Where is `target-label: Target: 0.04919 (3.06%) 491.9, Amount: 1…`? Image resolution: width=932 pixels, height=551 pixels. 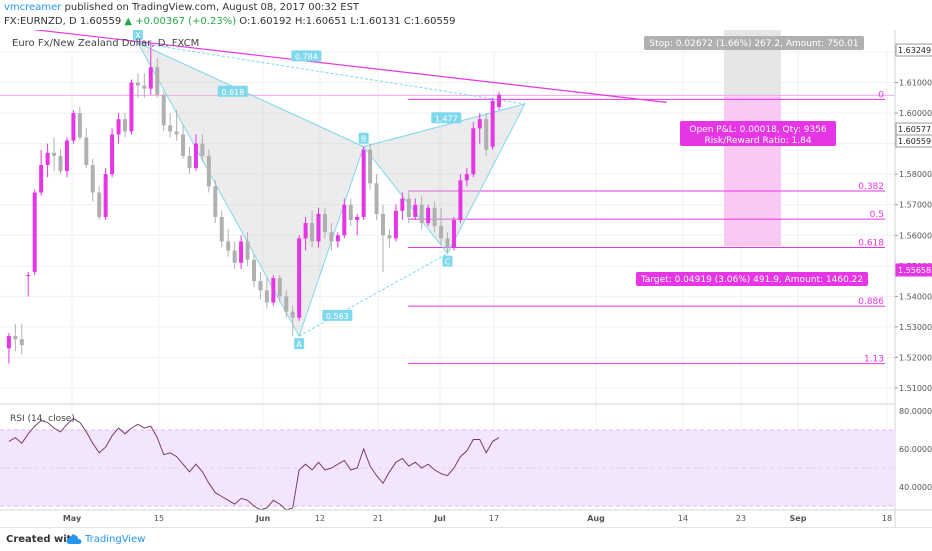
target-label: Target: 0.04919 (3.06%) 491.9, Amount: 1… is located at coordinates (751, 280).